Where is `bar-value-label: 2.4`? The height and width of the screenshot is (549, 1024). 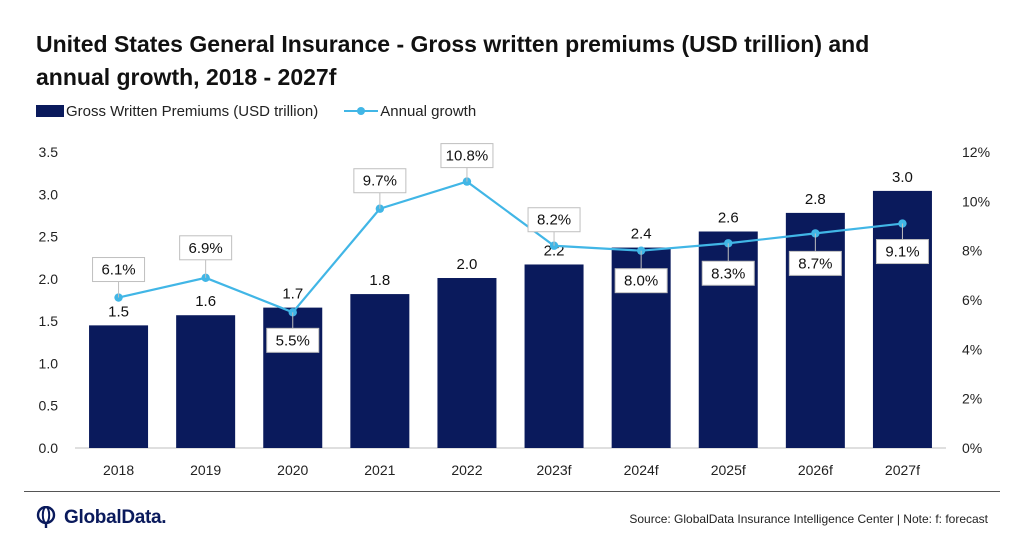 bar-value-label: 2.4 is located at coordinates (641, 234).